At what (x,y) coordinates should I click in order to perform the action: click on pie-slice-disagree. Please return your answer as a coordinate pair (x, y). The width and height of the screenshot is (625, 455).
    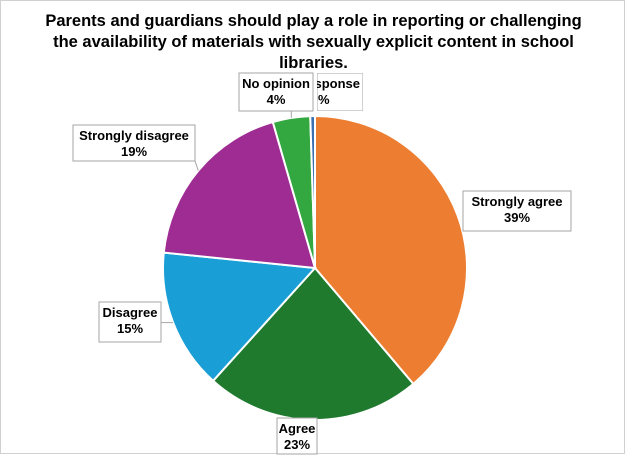
    Looking at the image, I should click on (240, 317).